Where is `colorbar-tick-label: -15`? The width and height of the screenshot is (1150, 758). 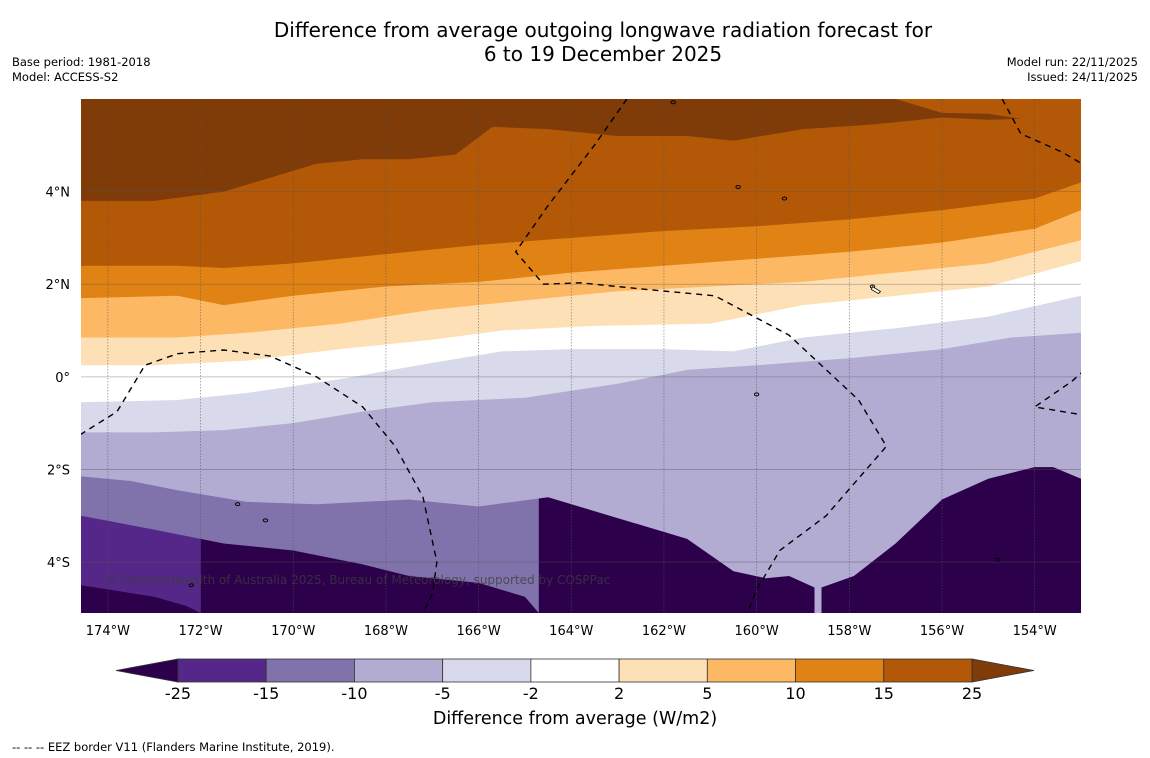 colorbar-tick-label: -15 is located at coordinates (266, 693).